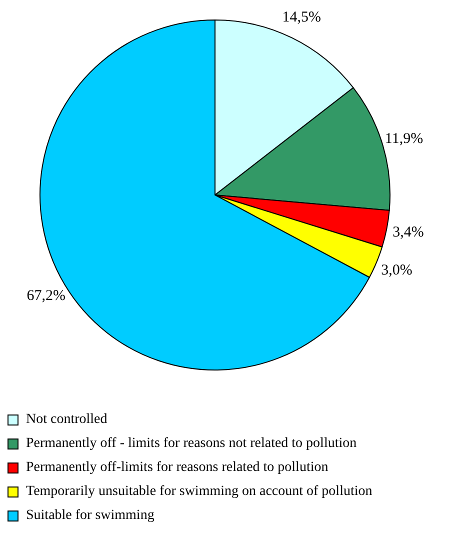  What do you see at coordinates (404, 138) in the screenshot?
I see `data-label: 11,9%` at bounding box center [404, 138].